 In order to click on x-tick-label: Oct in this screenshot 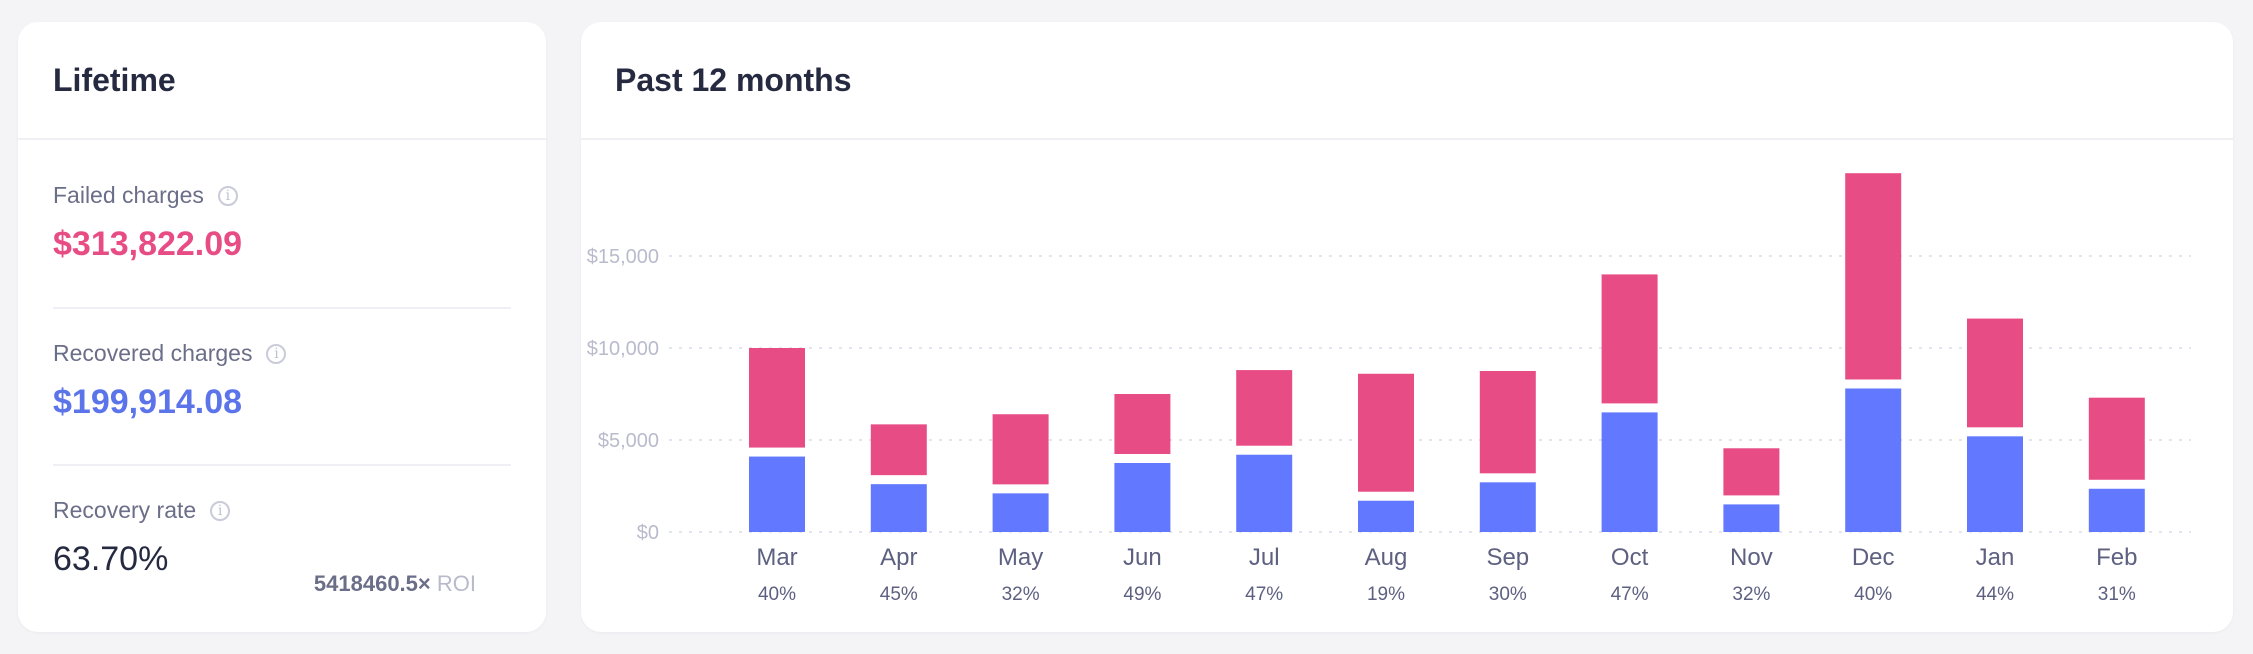, I will do `click(1630, 557)`.